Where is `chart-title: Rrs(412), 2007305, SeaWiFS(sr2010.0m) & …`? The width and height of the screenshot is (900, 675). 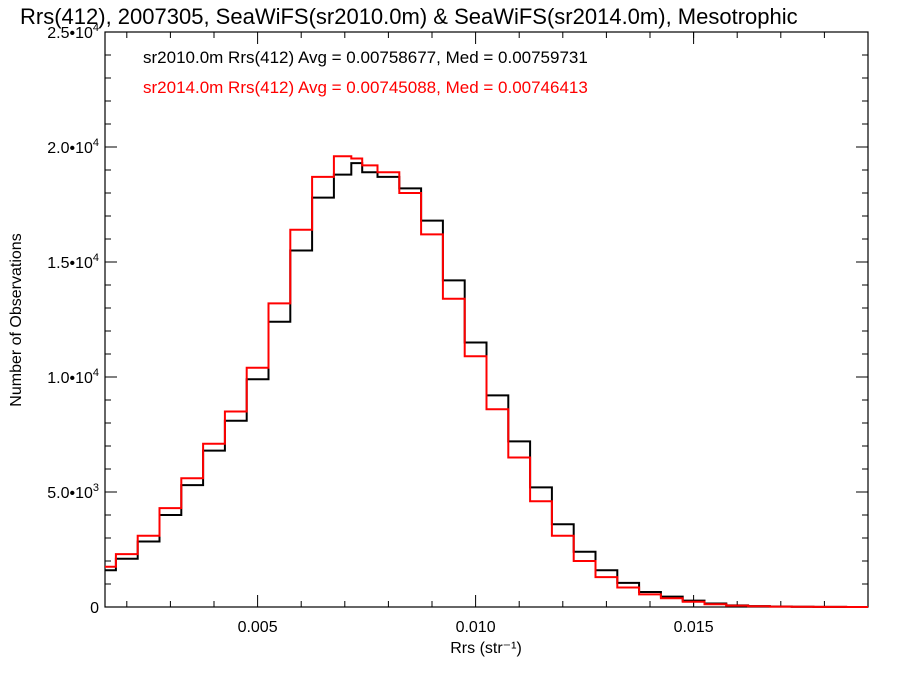
chart-title: Rrs(412), 2007305, SeaWiFS(sr2010.0m) & … is located at coordinates (409, 16).